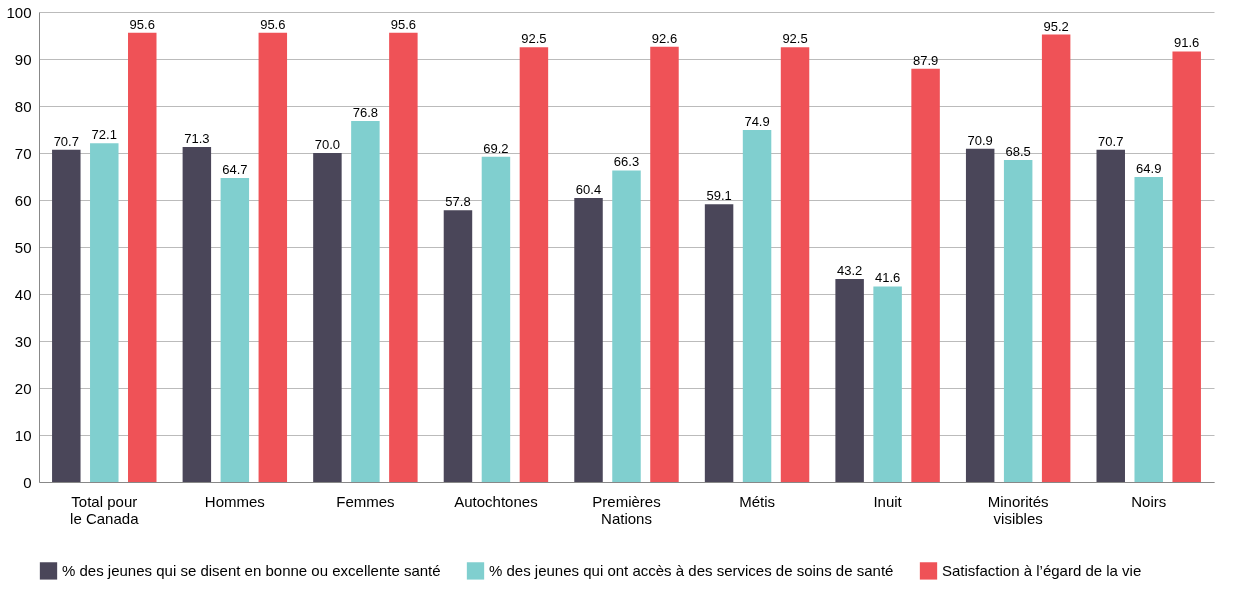  Describe the element at coordinates (251, 570) in the screenshot. I see `legend-label: % des jeunes qui se disent en bonne ou excellente santé` at that location.